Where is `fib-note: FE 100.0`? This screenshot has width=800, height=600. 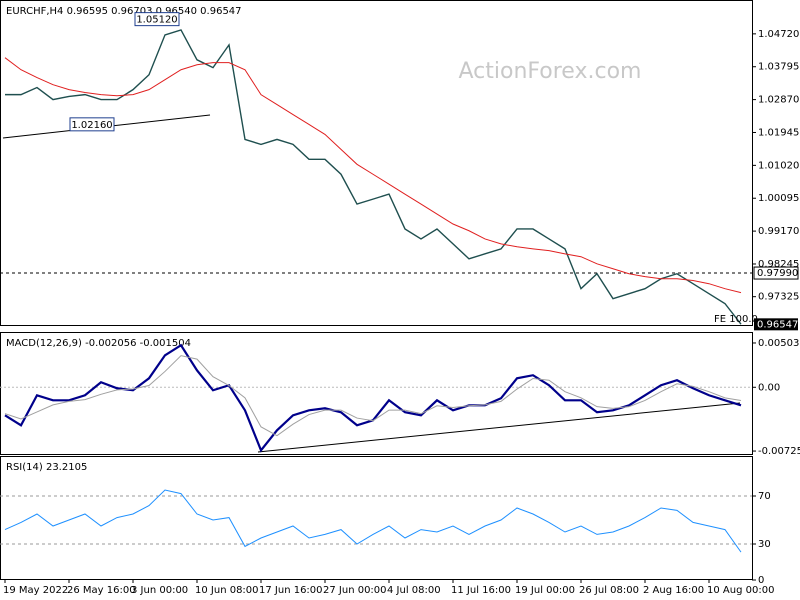 fib-note: FE 100.0 is located at coordinates (736, 319).